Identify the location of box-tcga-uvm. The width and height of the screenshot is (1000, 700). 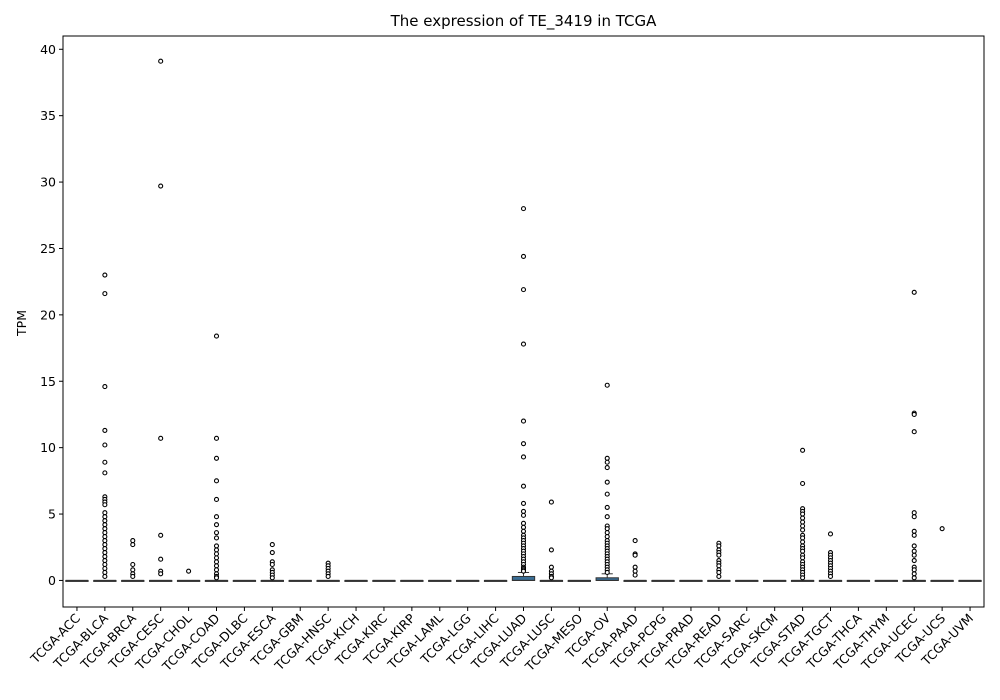
(970, 580).